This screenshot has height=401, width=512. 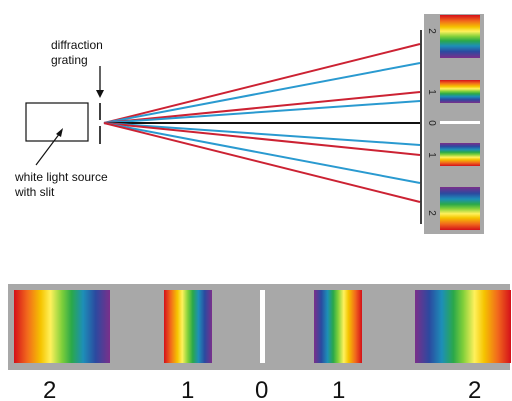 I want to click on red-ray-order2-top, so click(x=262, y=83).